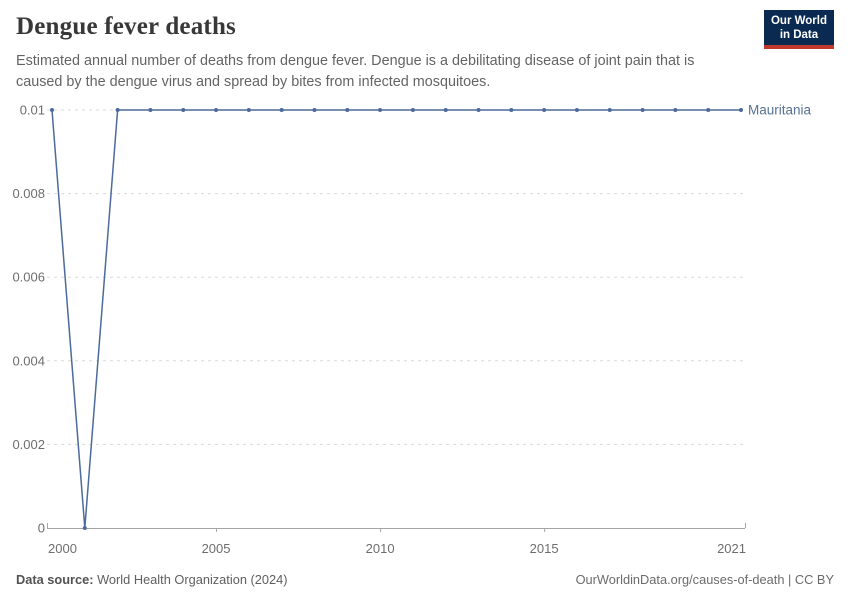 This screenshot has height=600, width=850. What do you see at coordinates (478, 110) in the screenshot?
I see `data-point-2013` at bounding box center [478, 110].